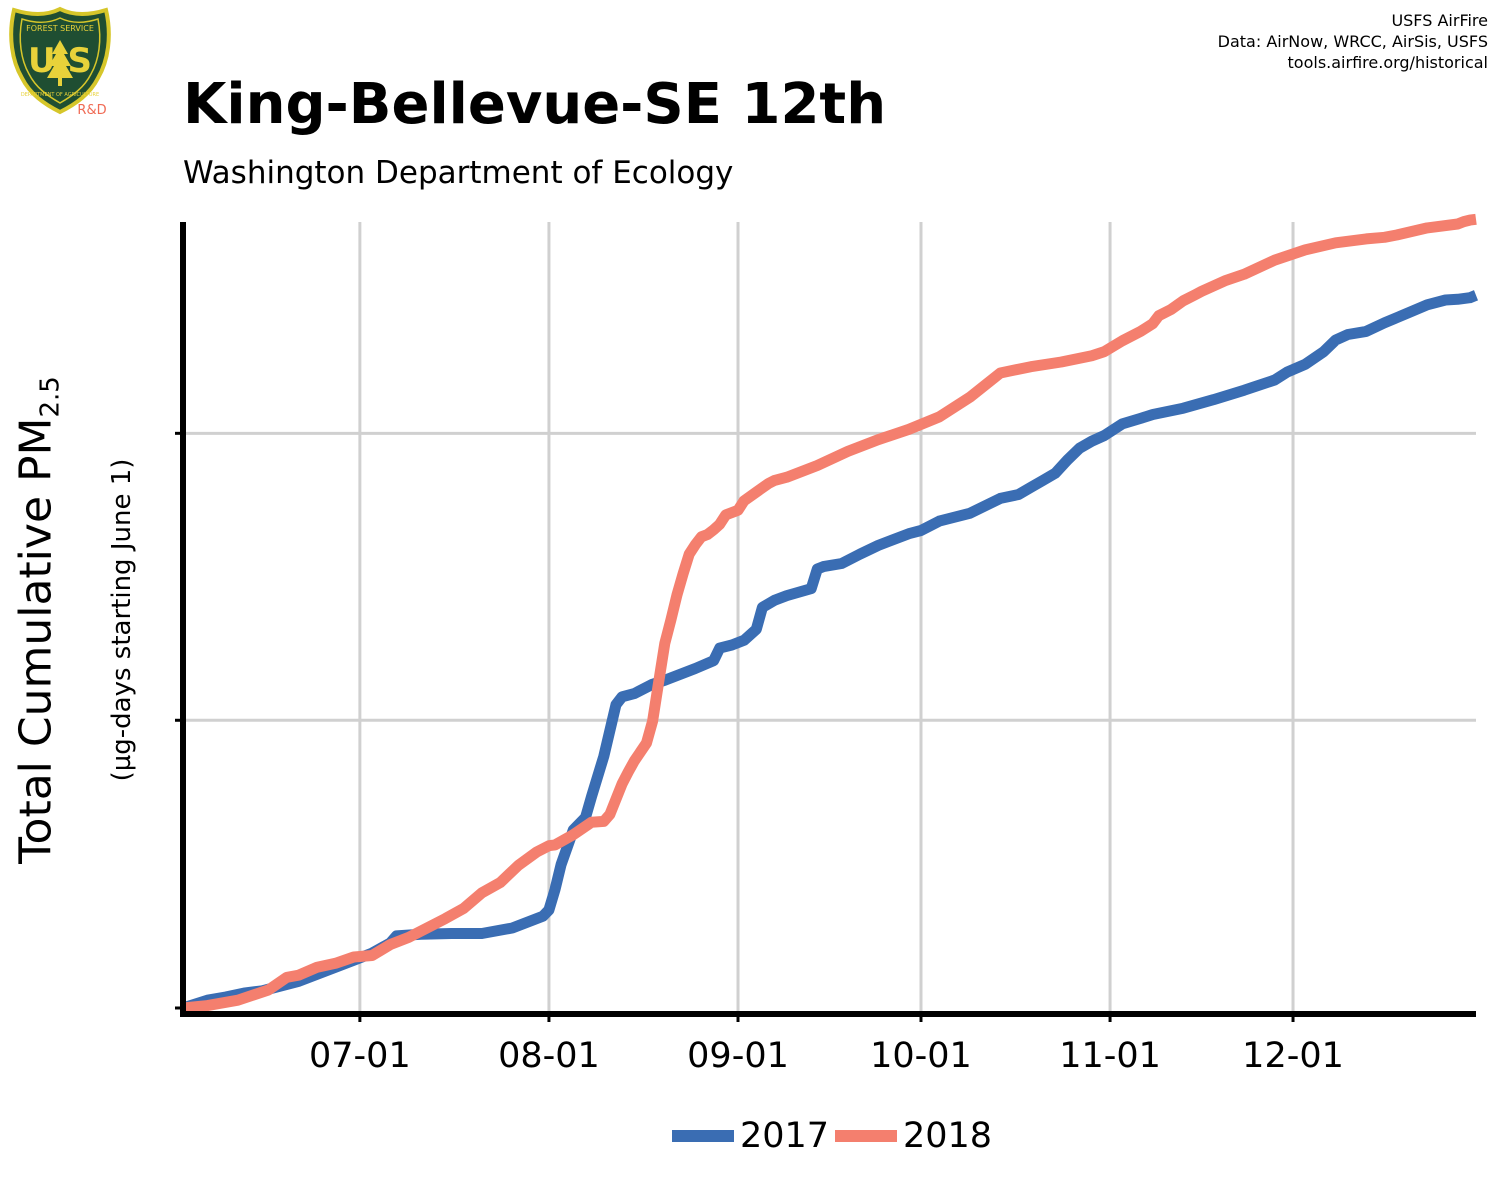 This screenshot has width=1500, height=1200. I want to click on logo-top-text: FOREST SERVICE, so click(60, 28).